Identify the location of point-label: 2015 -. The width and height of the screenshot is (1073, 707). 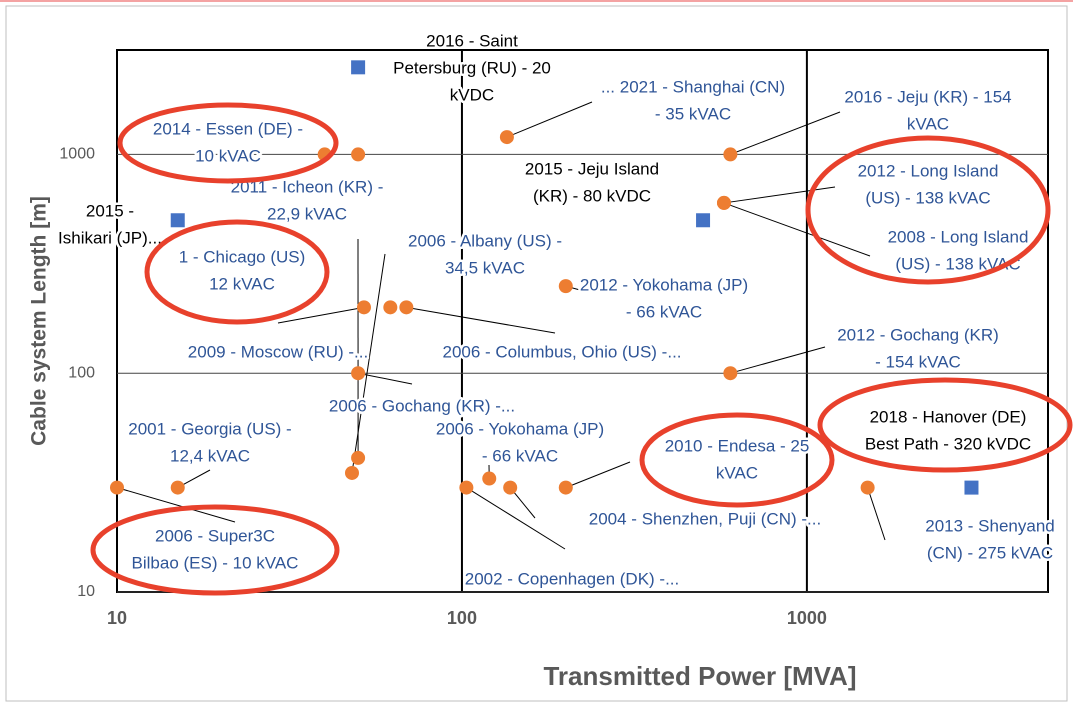
(110, 210).